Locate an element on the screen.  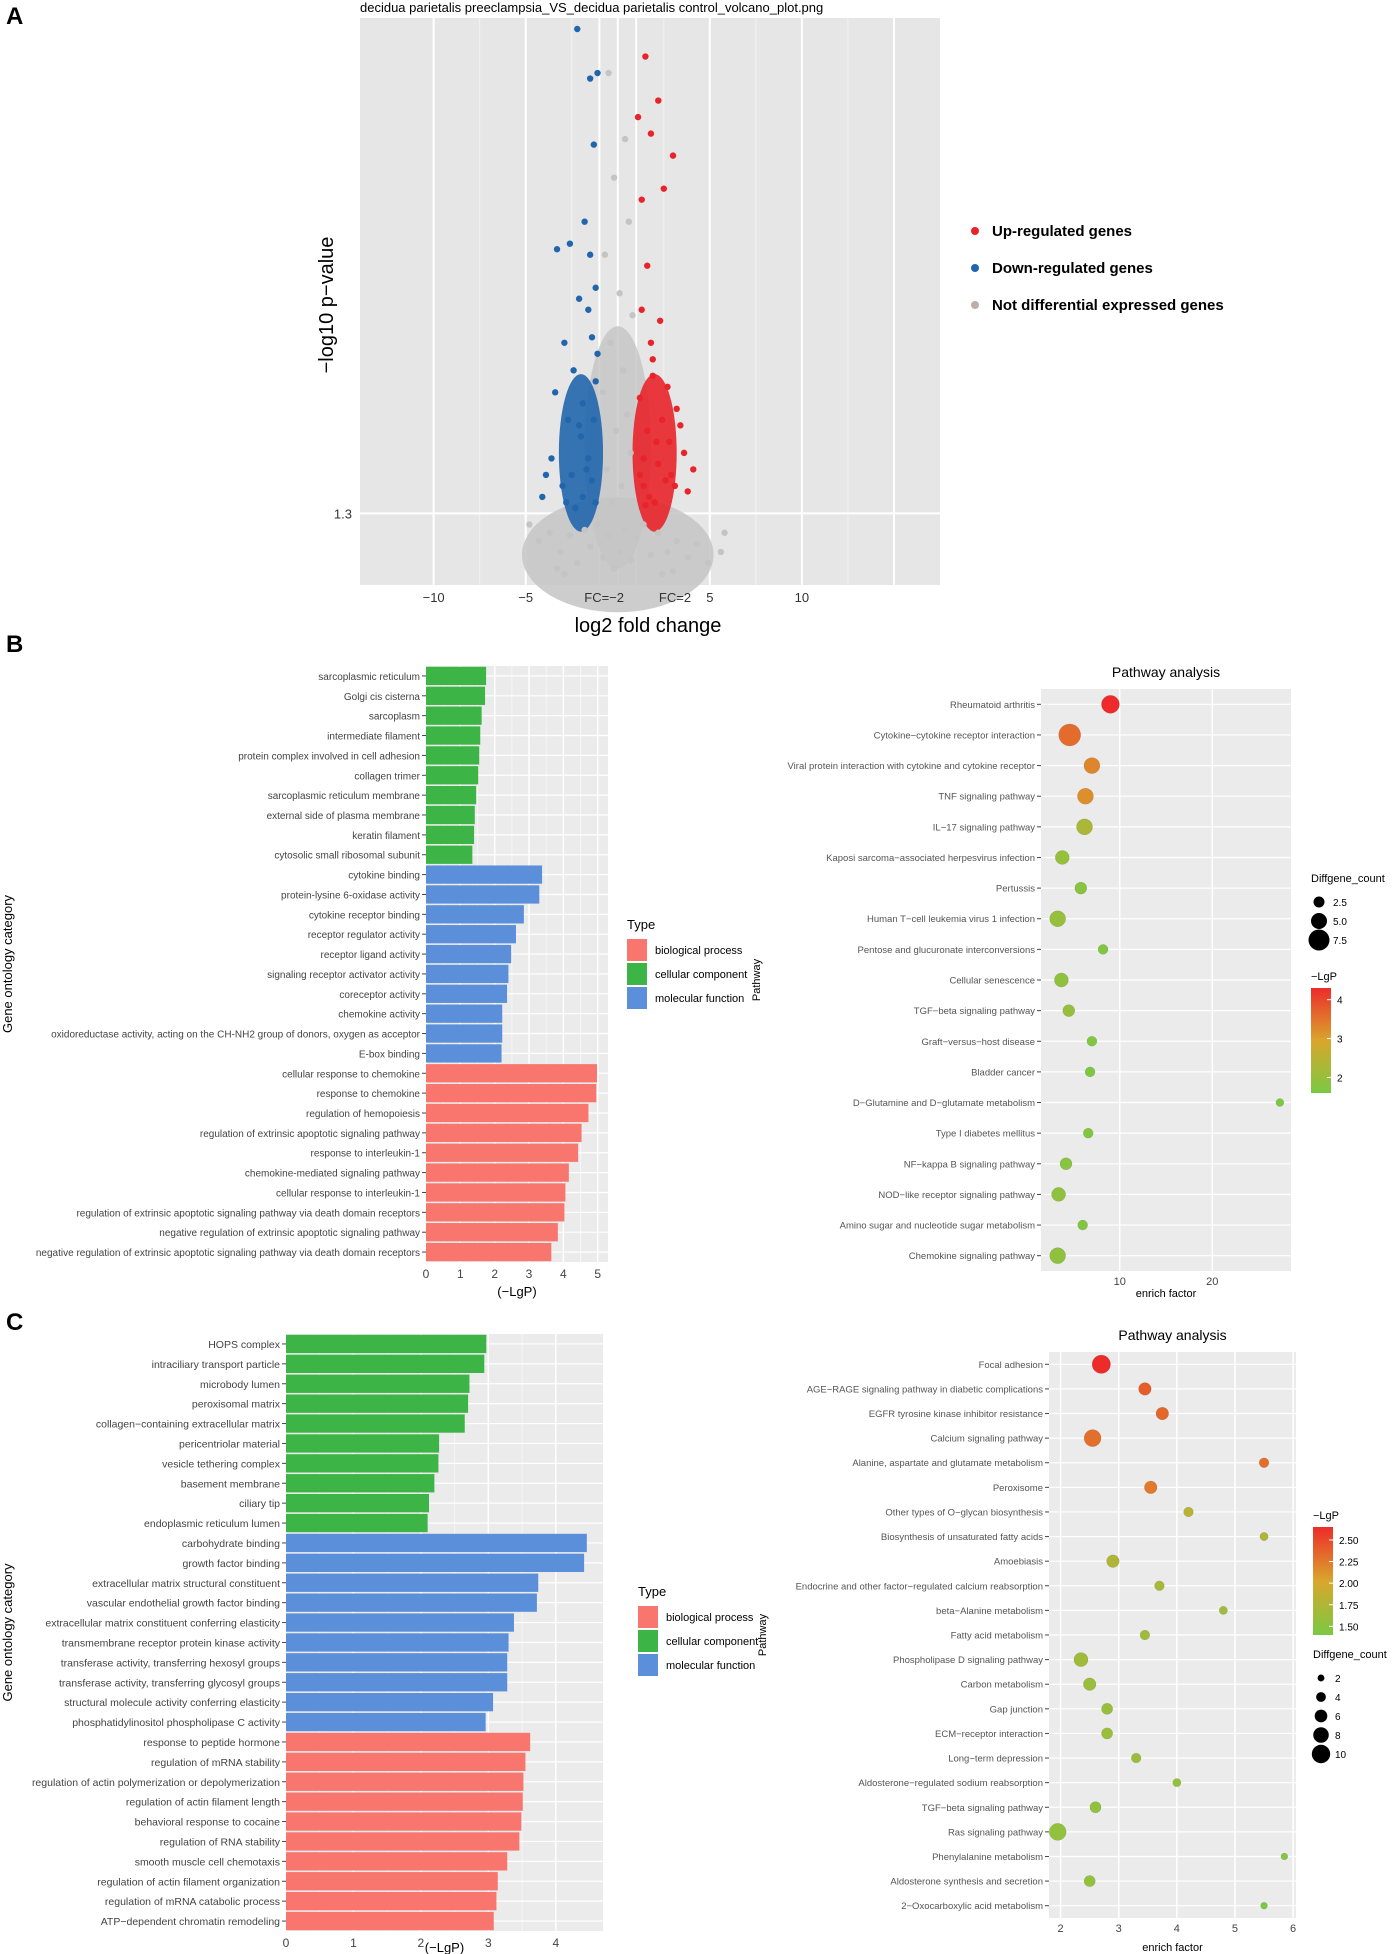
go_b-category-label: Golgi cis cisterna is located at coordinates (382, 697).